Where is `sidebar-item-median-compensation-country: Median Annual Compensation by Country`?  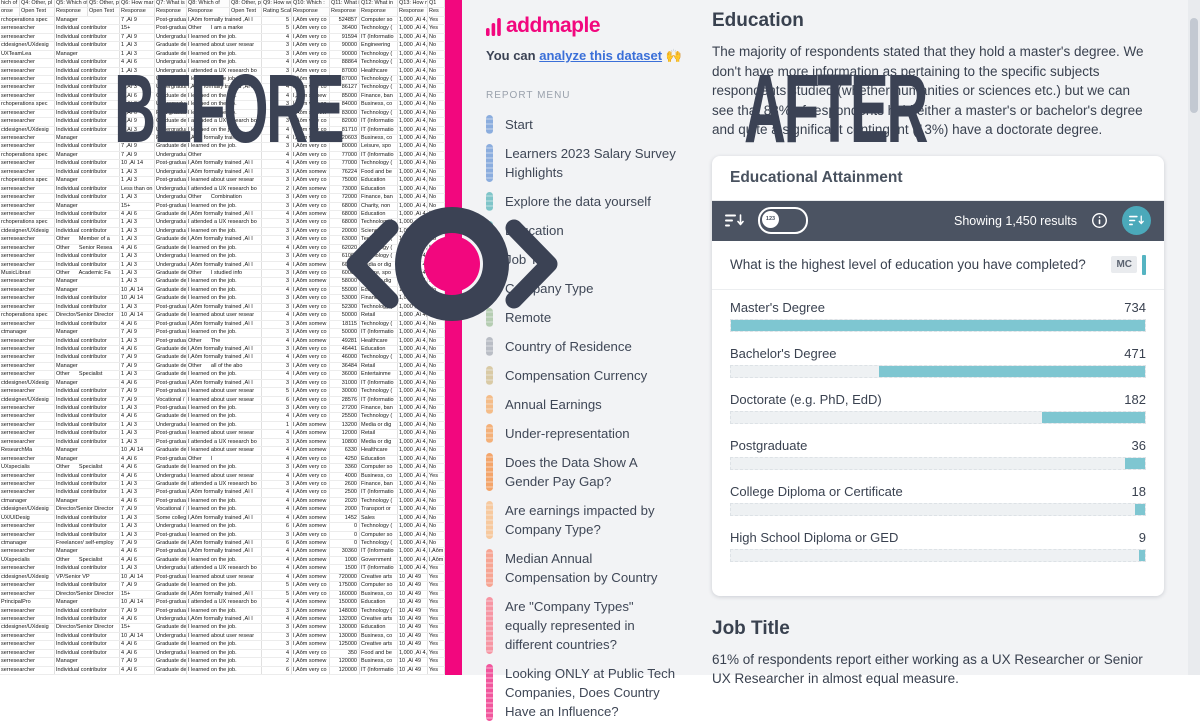 sidebar-item-median-compensation-country: Median Annual Compensation by Country is located at coordinates (593, 568).